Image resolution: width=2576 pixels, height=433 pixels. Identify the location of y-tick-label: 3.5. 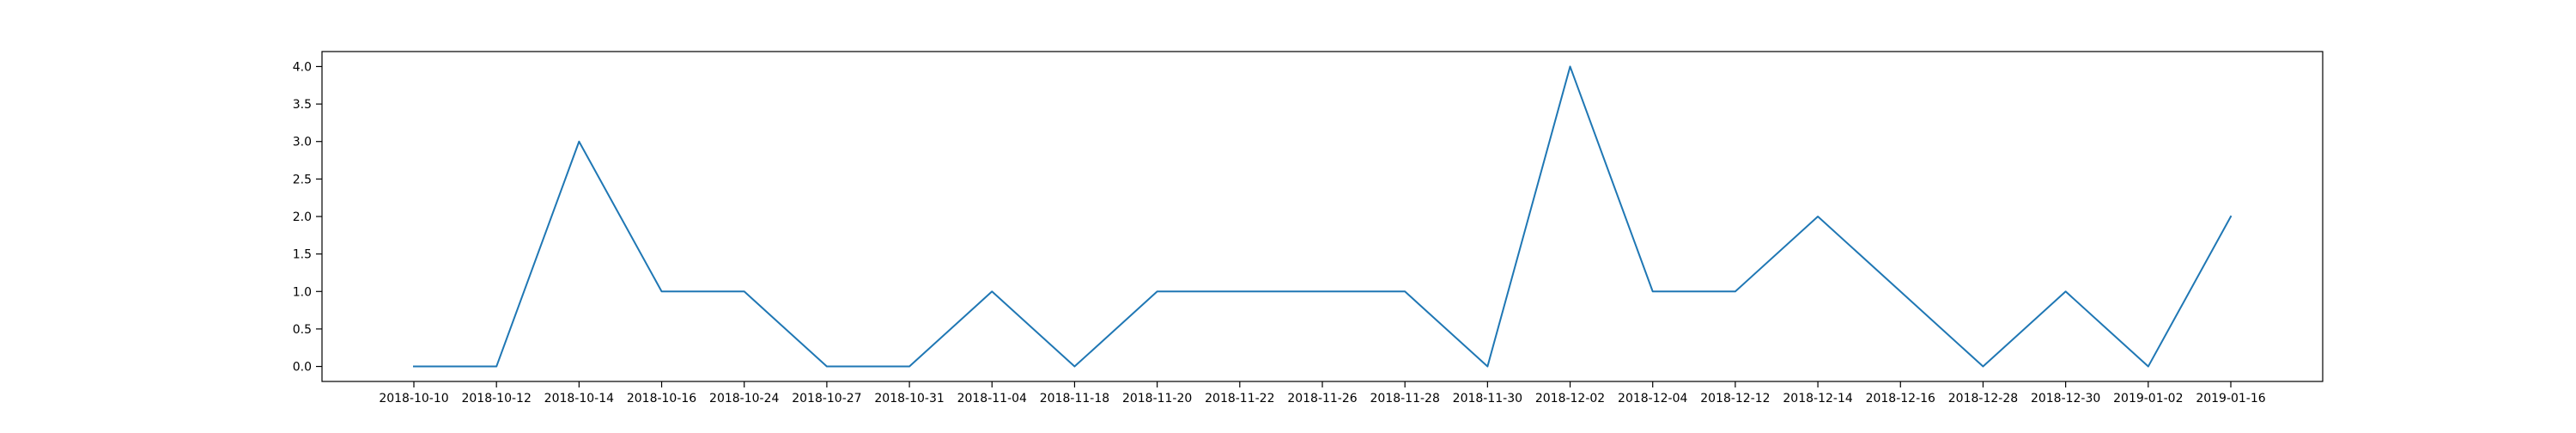
(302, 105).